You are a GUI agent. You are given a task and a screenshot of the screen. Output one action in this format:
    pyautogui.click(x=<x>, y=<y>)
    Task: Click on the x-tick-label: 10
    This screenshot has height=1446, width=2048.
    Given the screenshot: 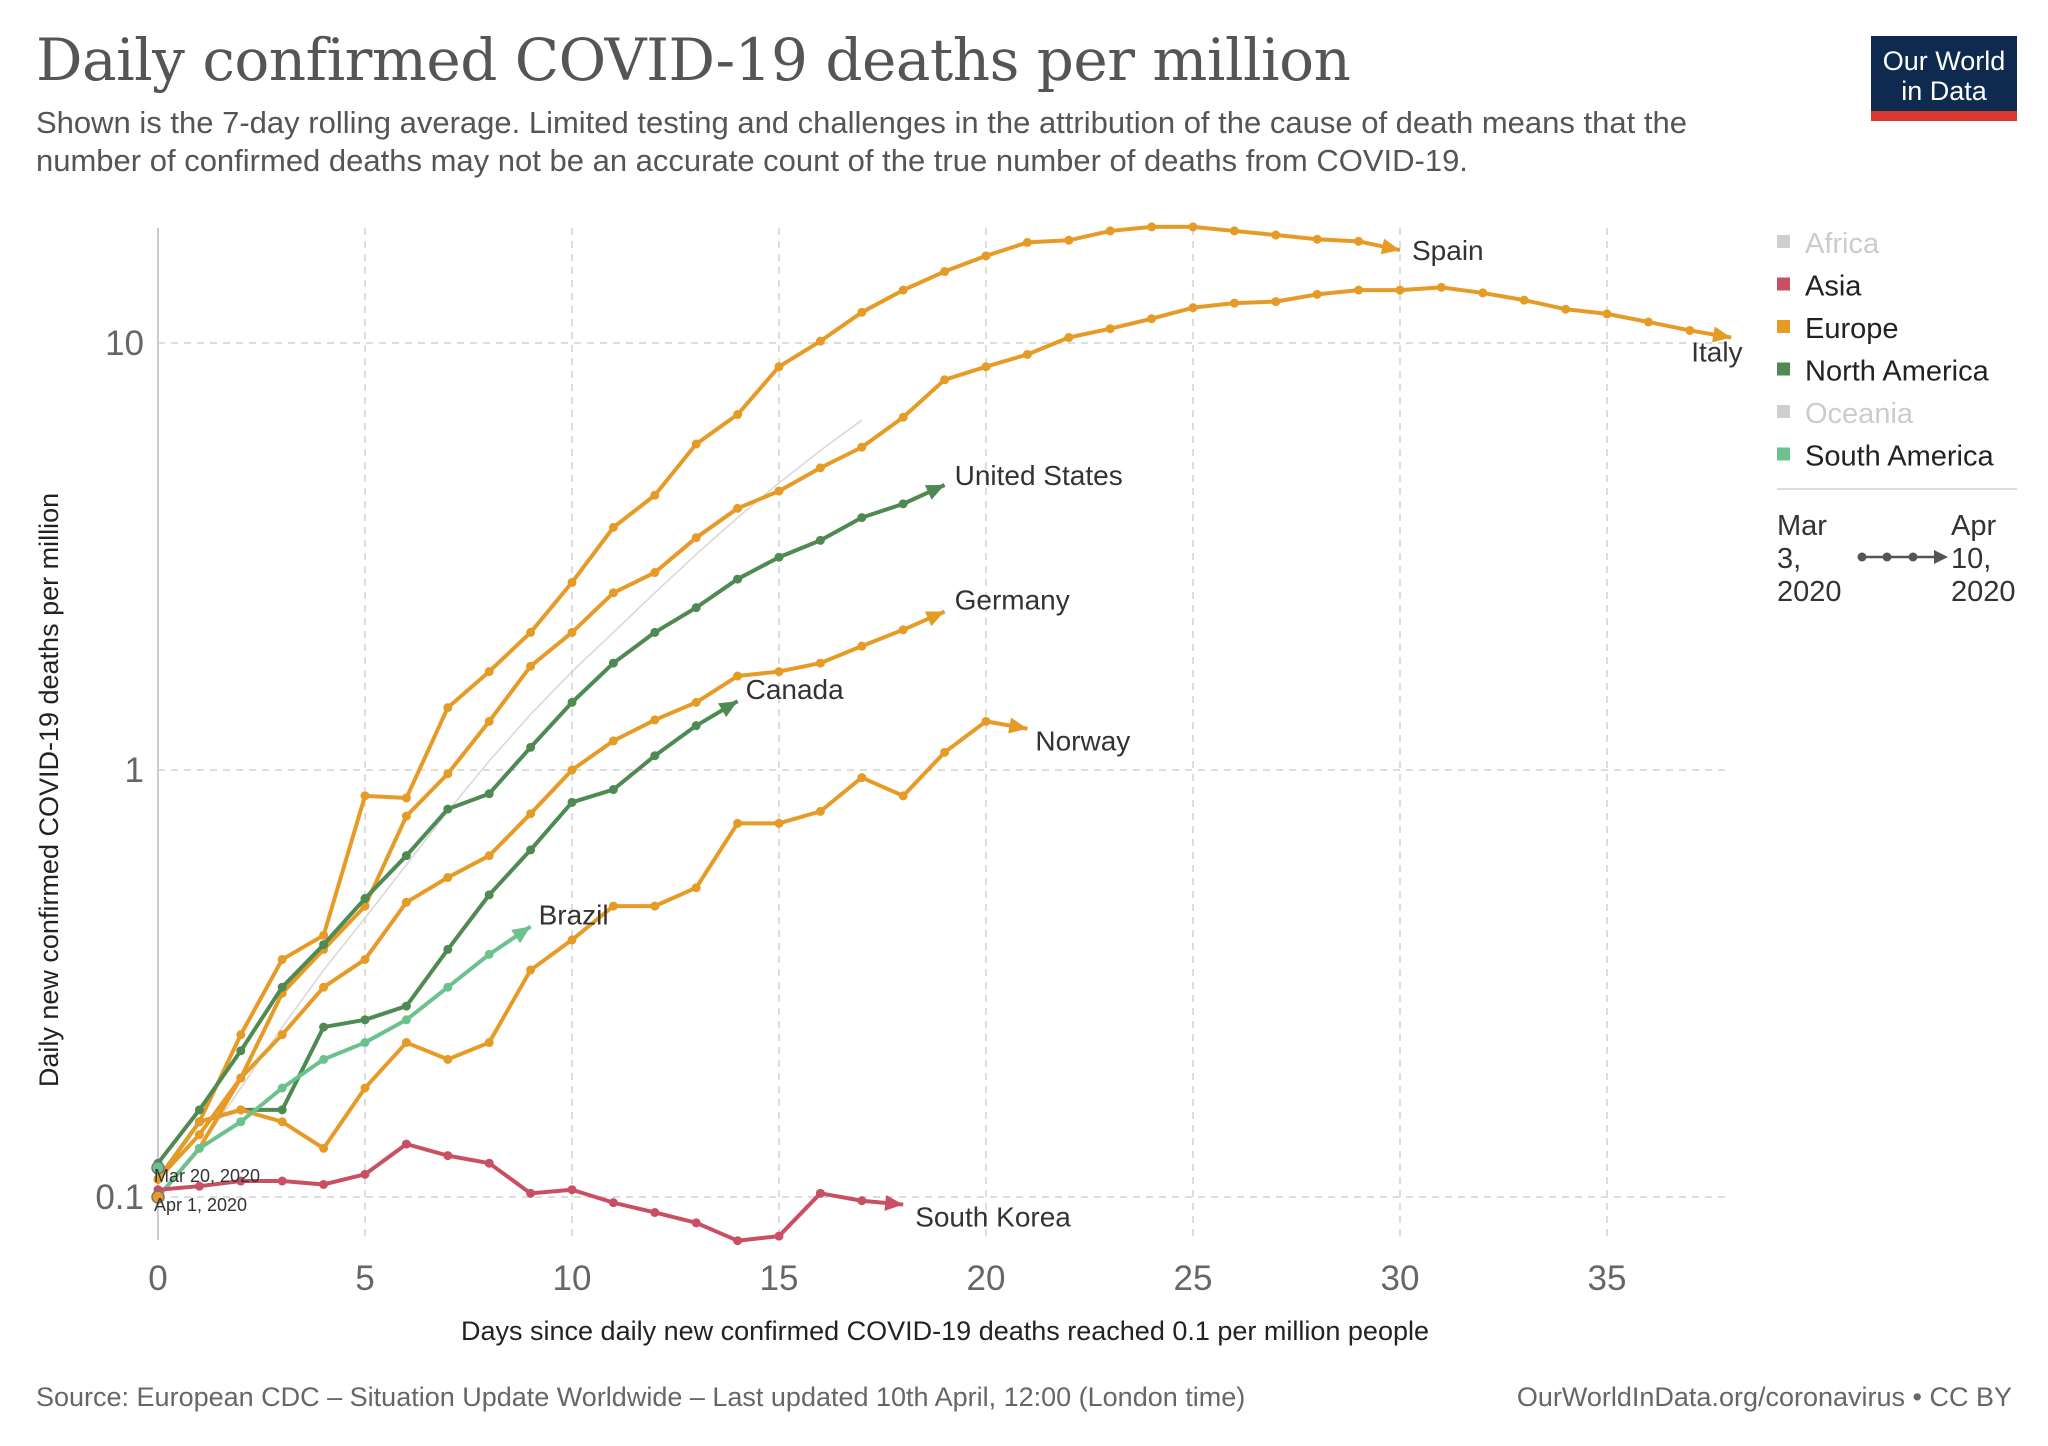 What is the action you would take?
    pyautogui.click(x=572, y=1278)
    